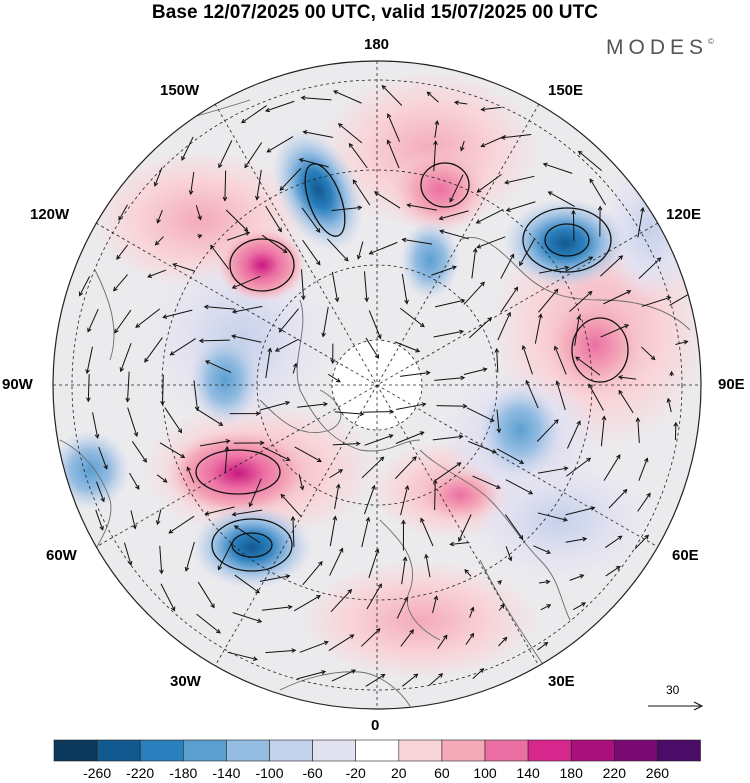 The image size is (750, 783). What do you see at coordinates (50, 214) in the screenshot?
I see `lon-label-120w: 120W` at bounding box center [50, 214].